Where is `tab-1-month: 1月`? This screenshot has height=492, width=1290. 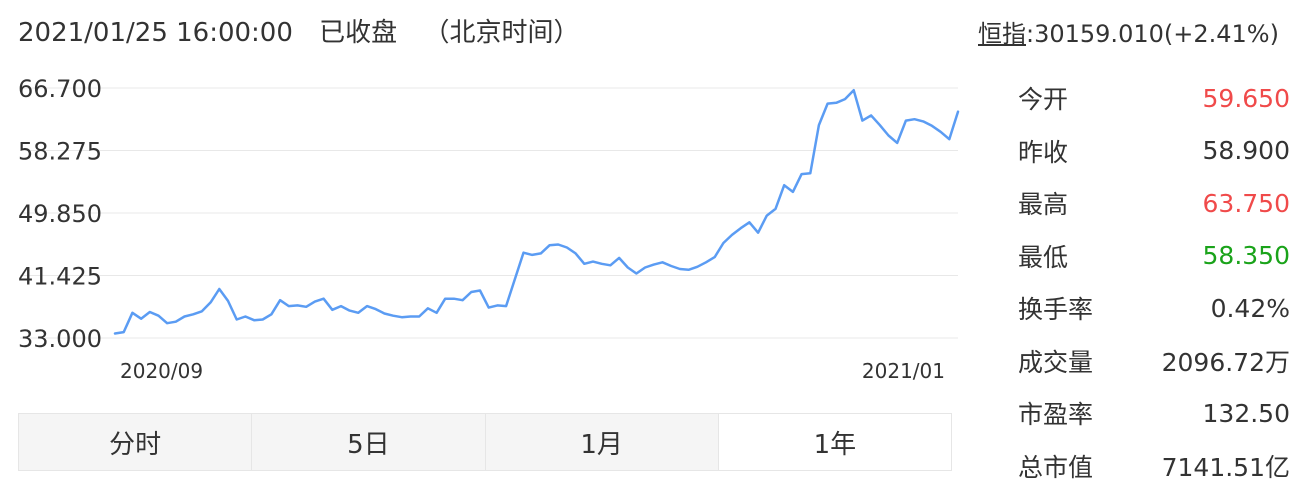
tab-1-month: 1月 is located at coordinates (601, 442).